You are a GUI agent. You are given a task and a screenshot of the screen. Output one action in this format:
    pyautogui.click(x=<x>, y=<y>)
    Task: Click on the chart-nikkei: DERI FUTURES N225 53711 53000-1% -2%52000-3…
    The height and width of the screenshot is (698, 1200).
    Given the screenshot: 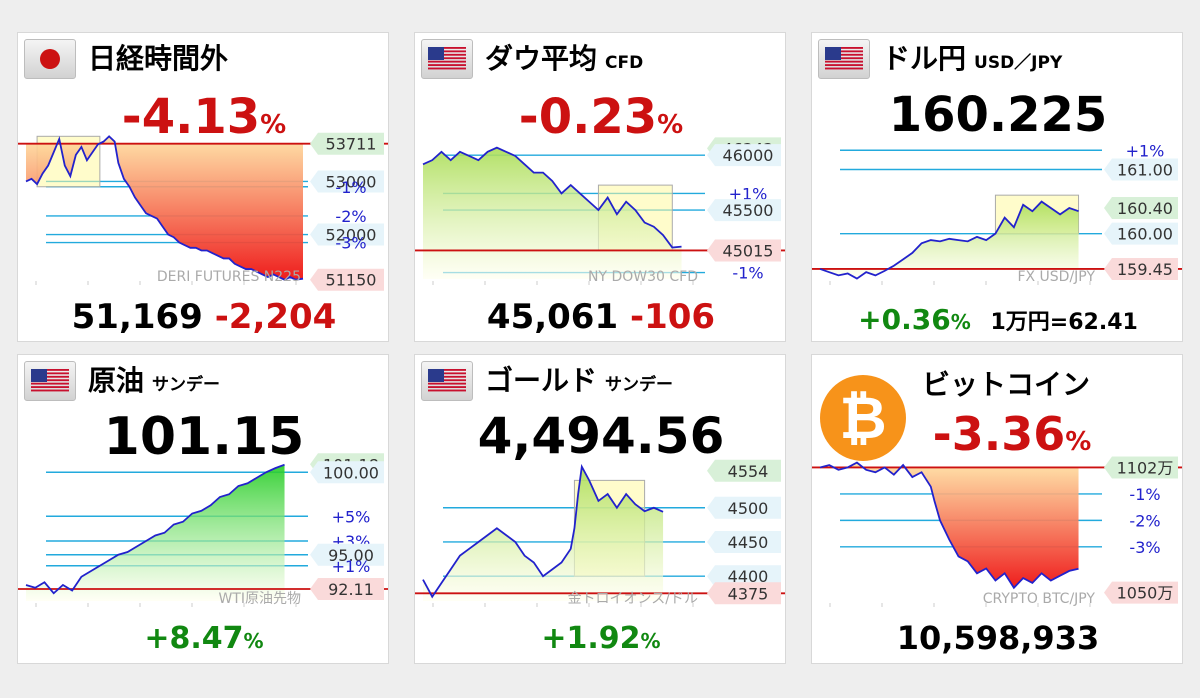 What is the action you would take?
    pyautogui.click(x=203, y=211)
    